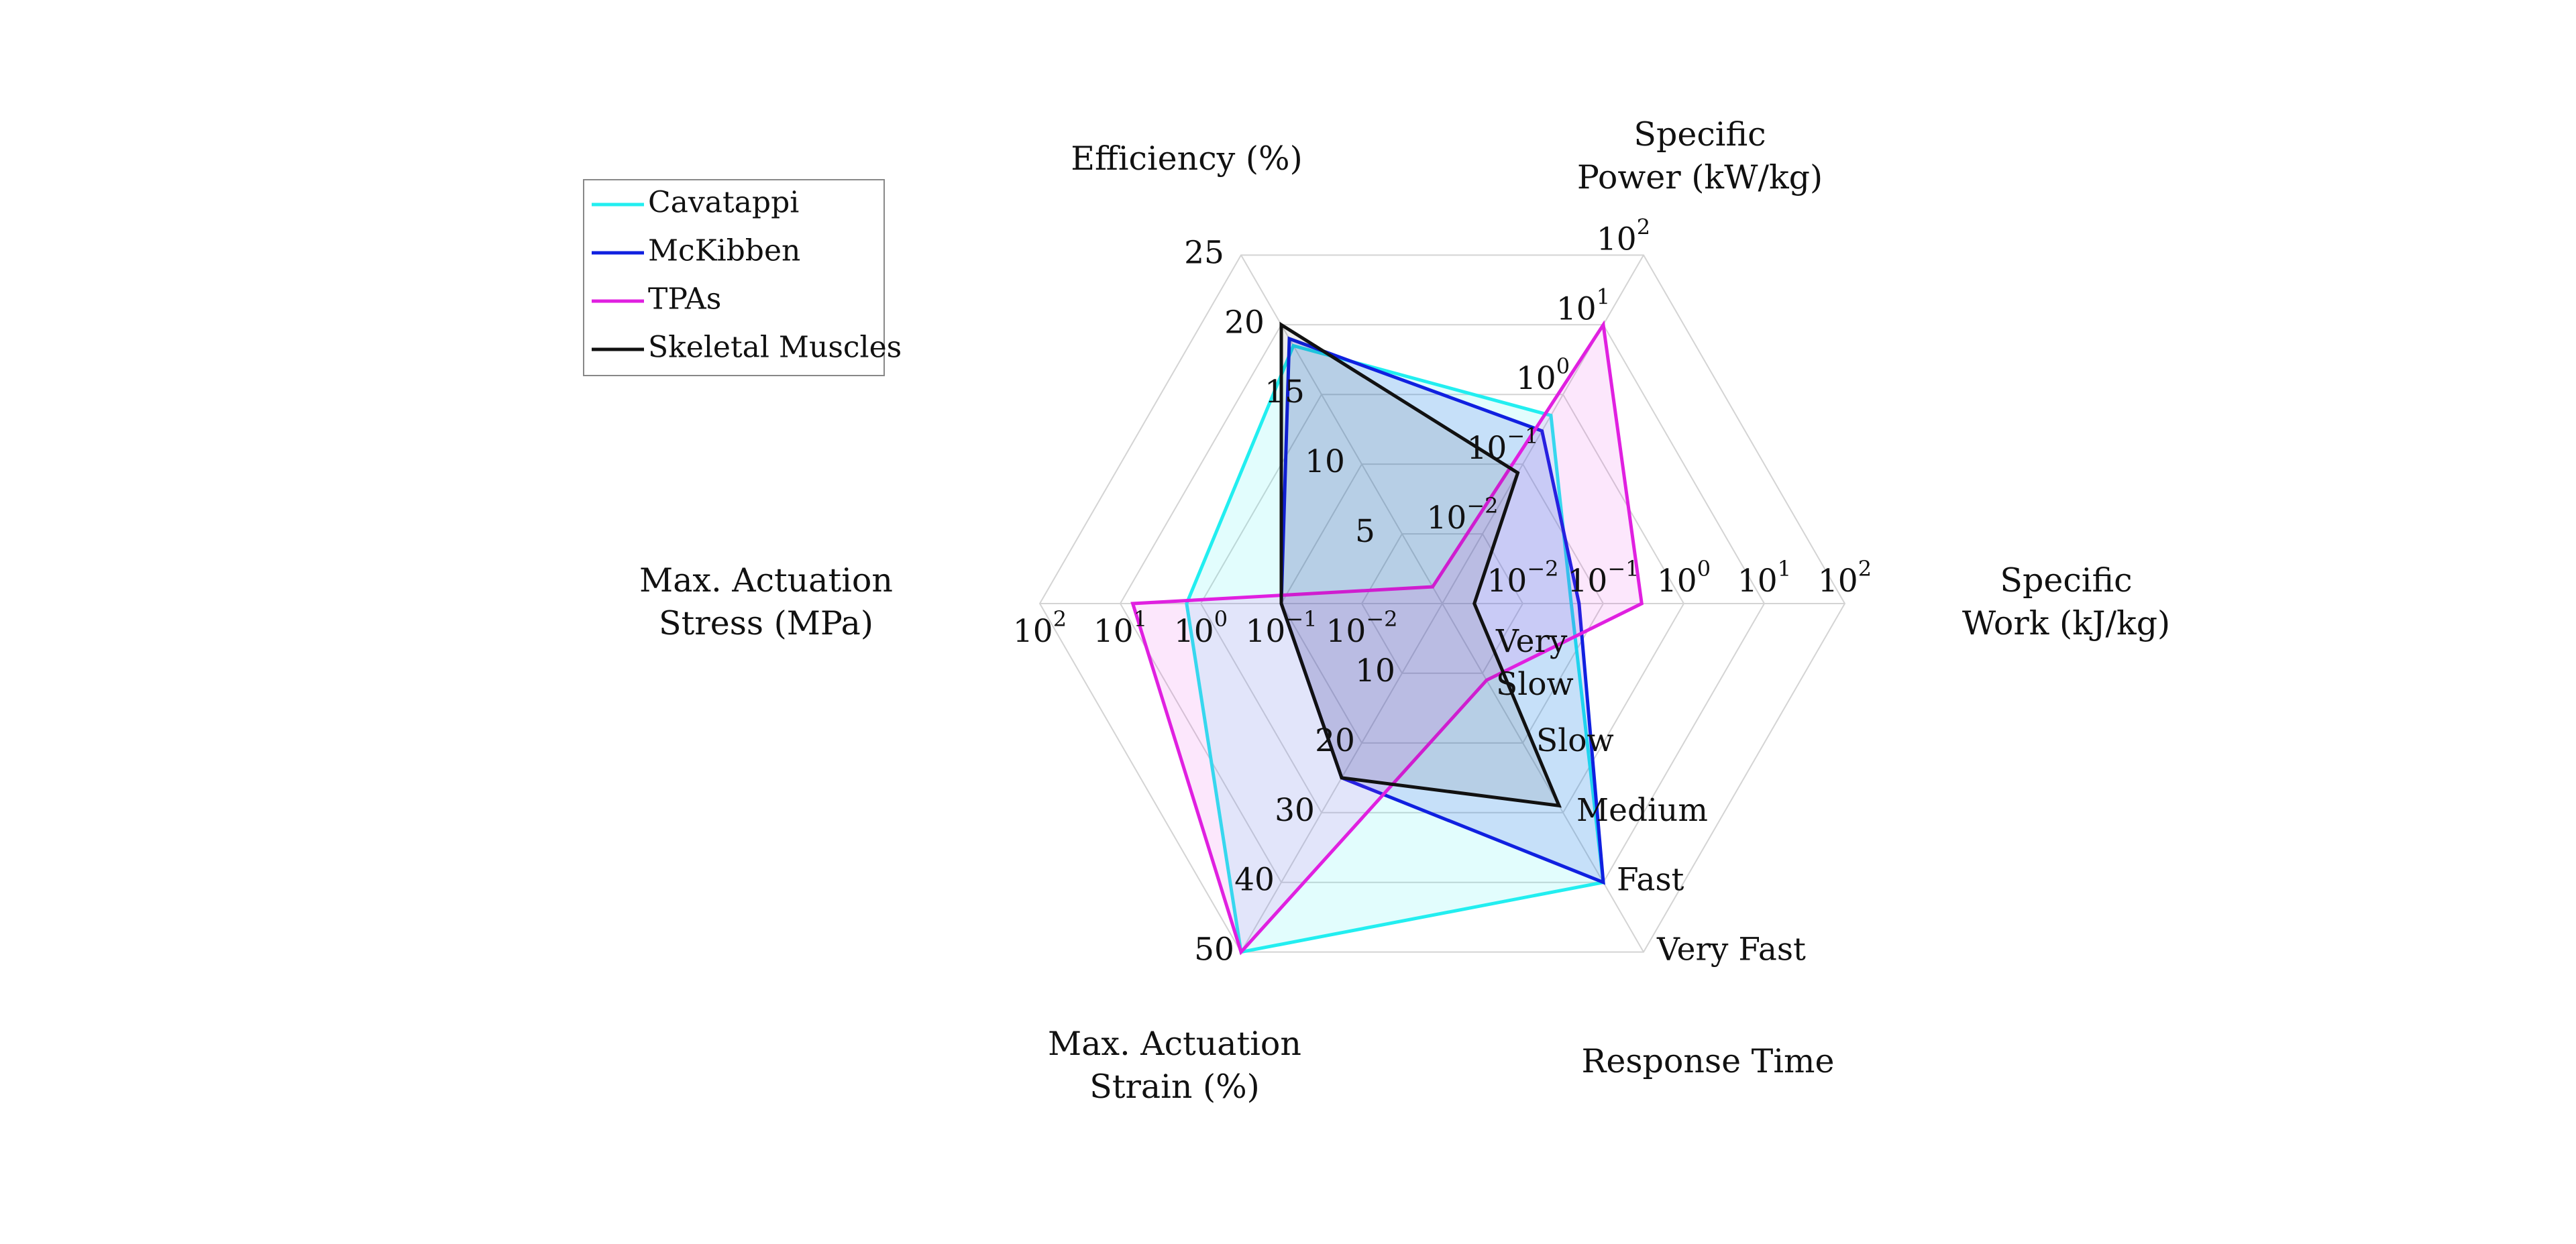 This screenshot has width=2576, height=1244. Describe the element at coordinates (1583, 306) in the screenshot. I see `tick-specific_power-4: 10¹` at that location.